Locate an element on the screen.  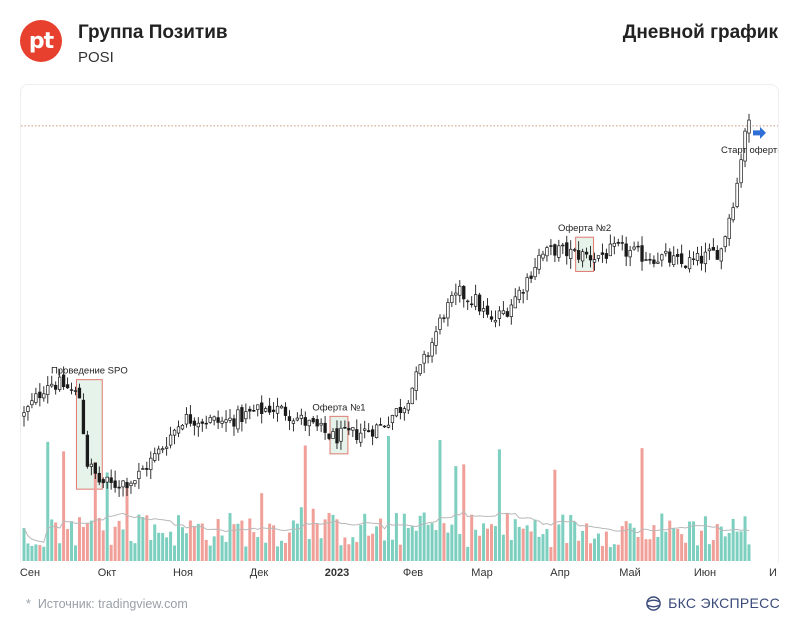
annotation-label-2: Оферта №2 is located at coordinates (584, 228).